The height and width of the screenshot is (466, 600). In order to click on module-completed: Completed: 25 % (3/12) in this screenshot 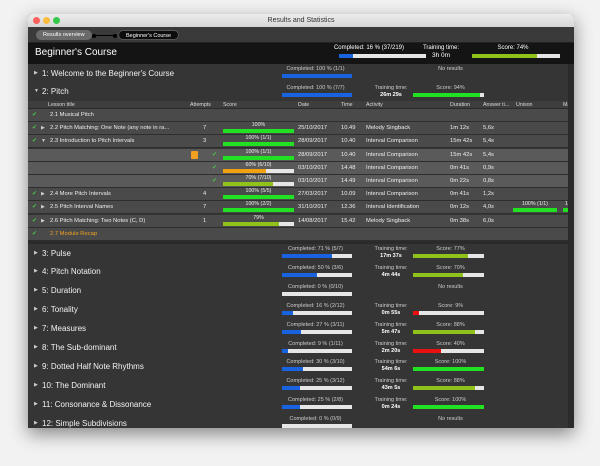, I will do `click(315, 381)`.